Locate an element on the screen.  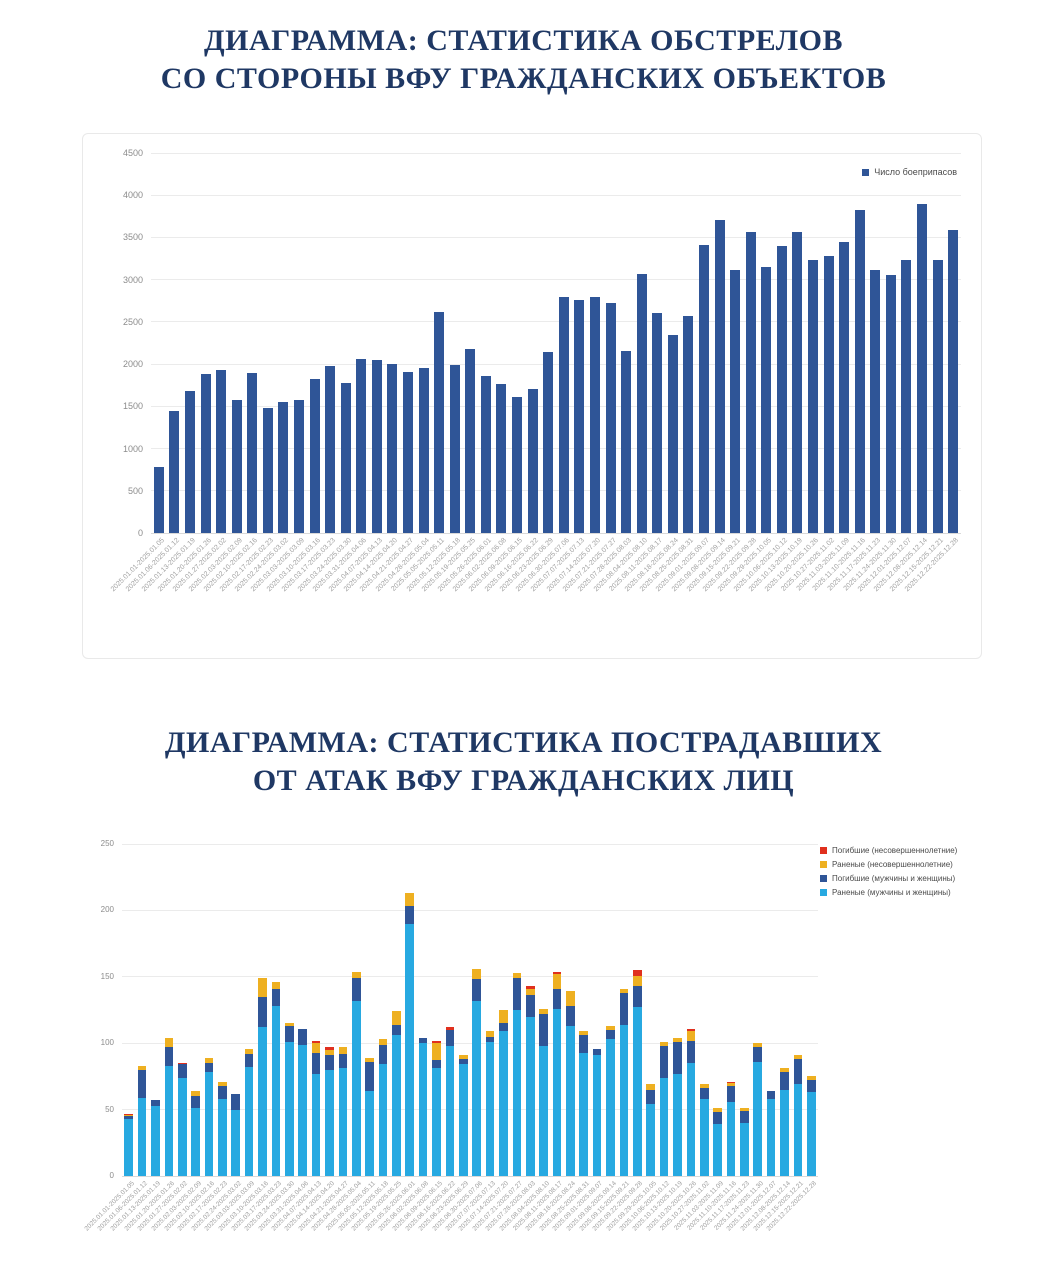
munitions-chart-legend: Число боеприпасов is located at coordinates (909, 174).